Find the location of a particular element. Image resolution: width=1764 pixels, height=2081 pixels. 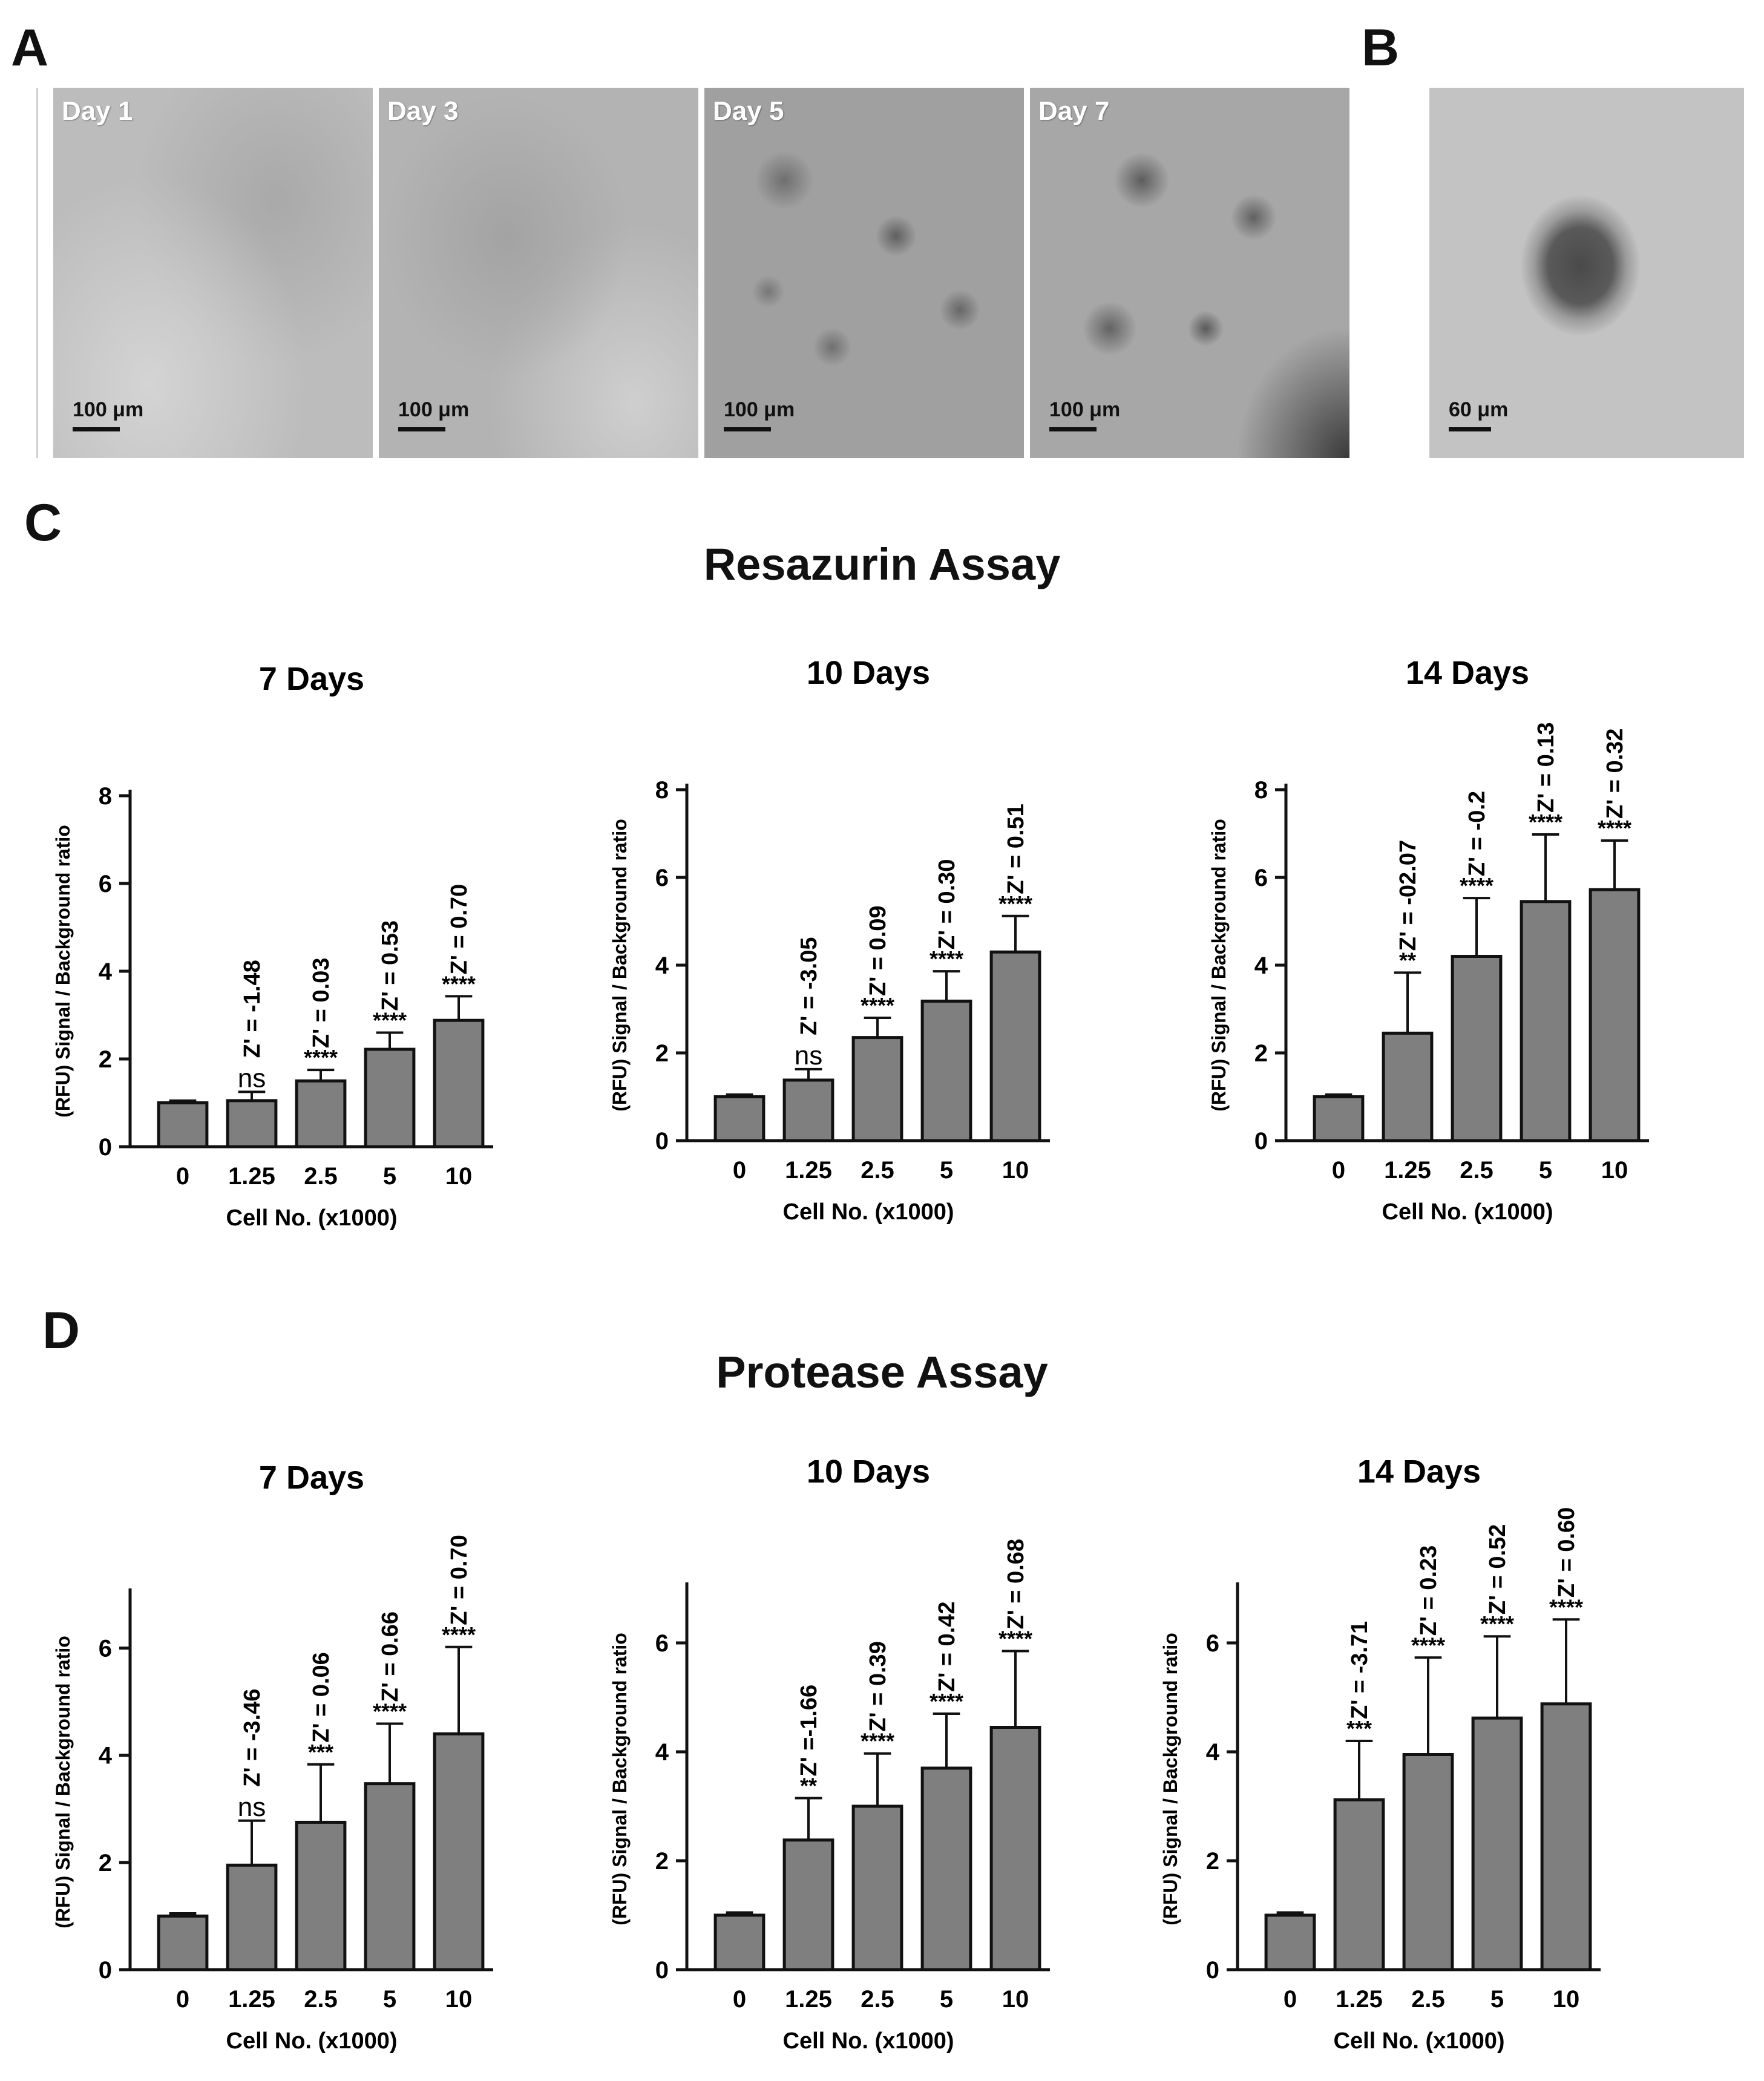

resazurin-assay-title: Resazurin Assay is located at coordinates (882, 564).